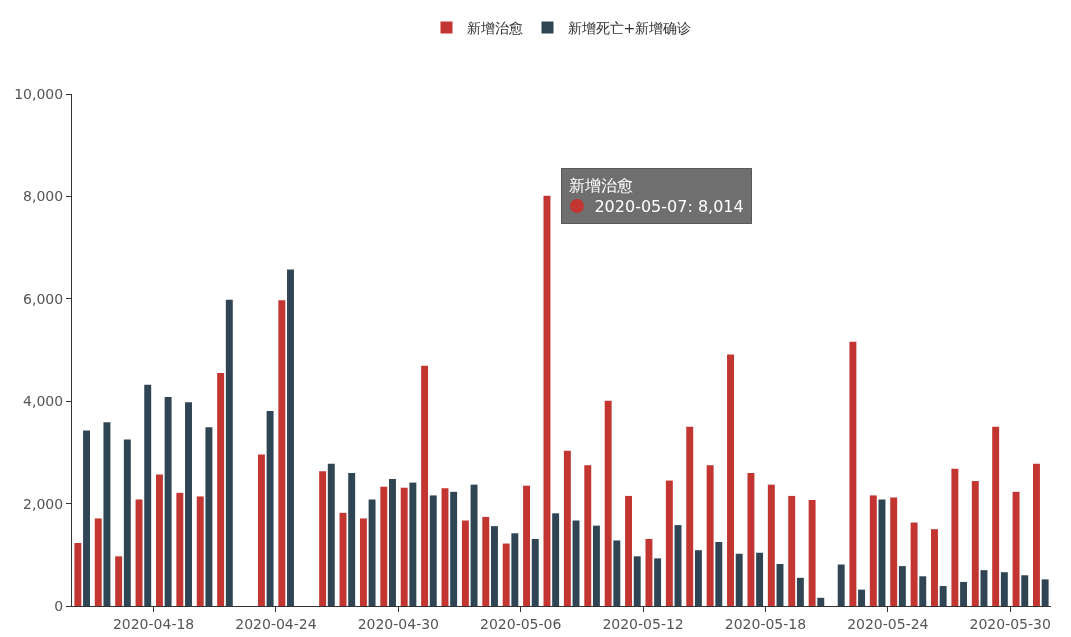  Describe the element at coordinates (276, 623) in the screenshot. I see `x-tick-label: 2020-04-24` at that location.